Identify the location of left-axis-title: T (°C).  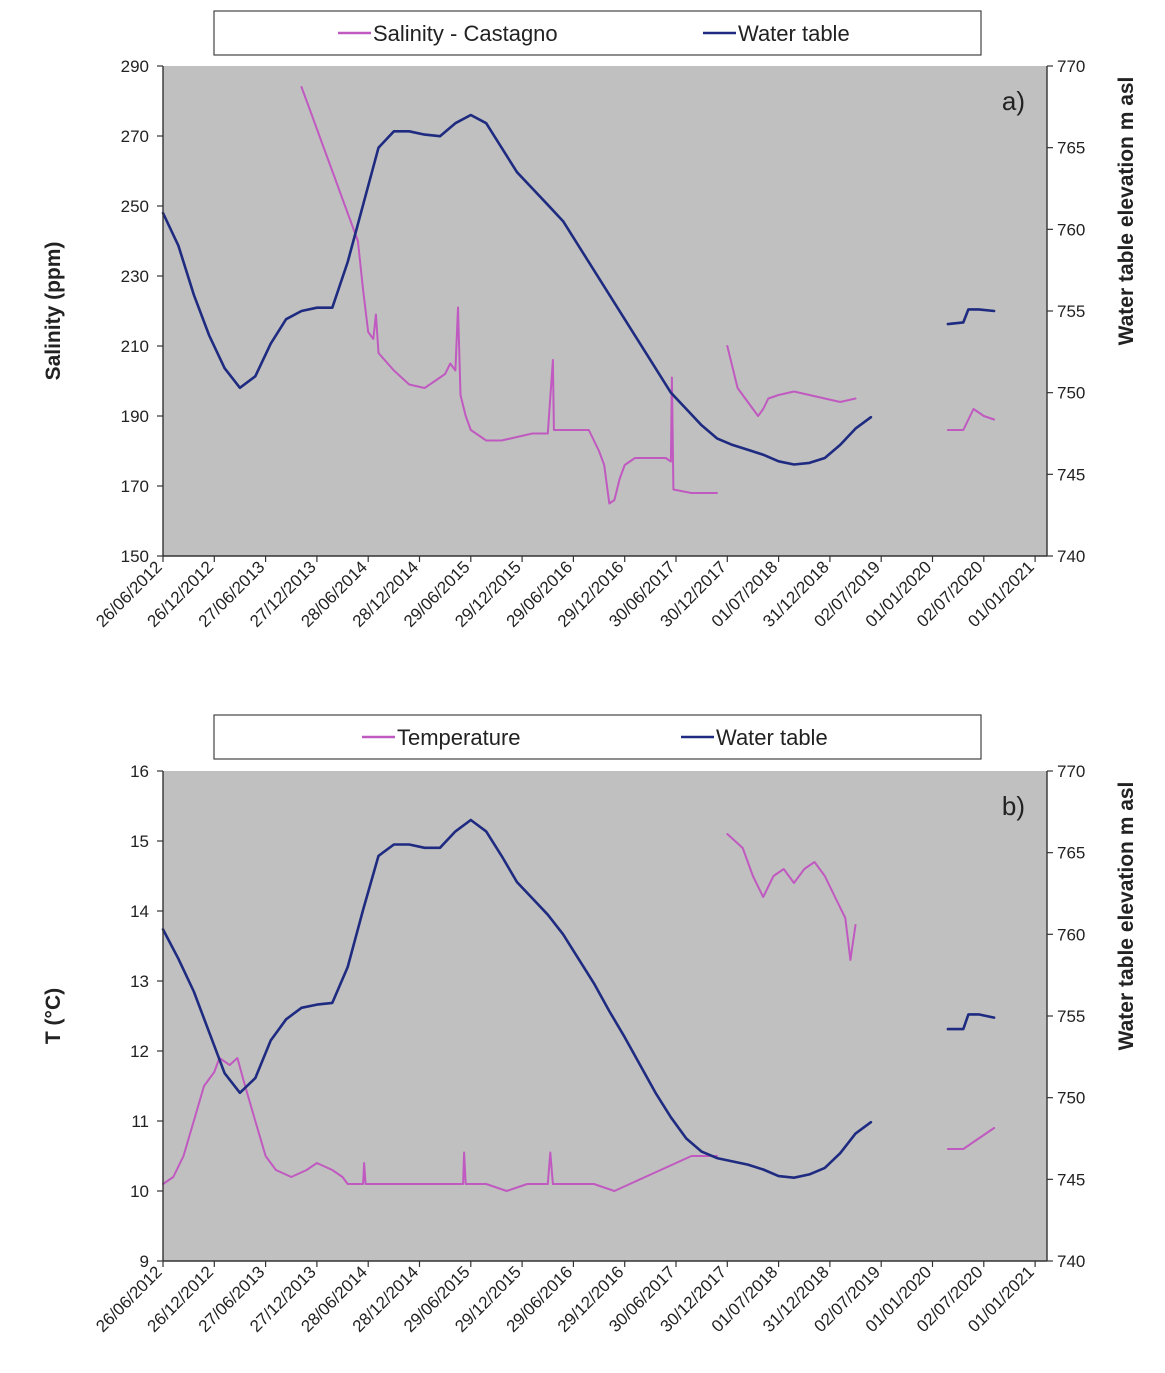
(53, 1016).